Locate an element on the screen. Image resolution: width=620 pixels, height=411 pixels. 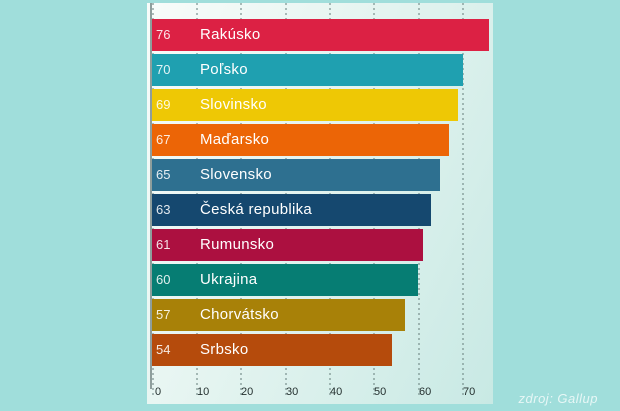
bar-value-label: 67 is located at coordinates (163, 139).